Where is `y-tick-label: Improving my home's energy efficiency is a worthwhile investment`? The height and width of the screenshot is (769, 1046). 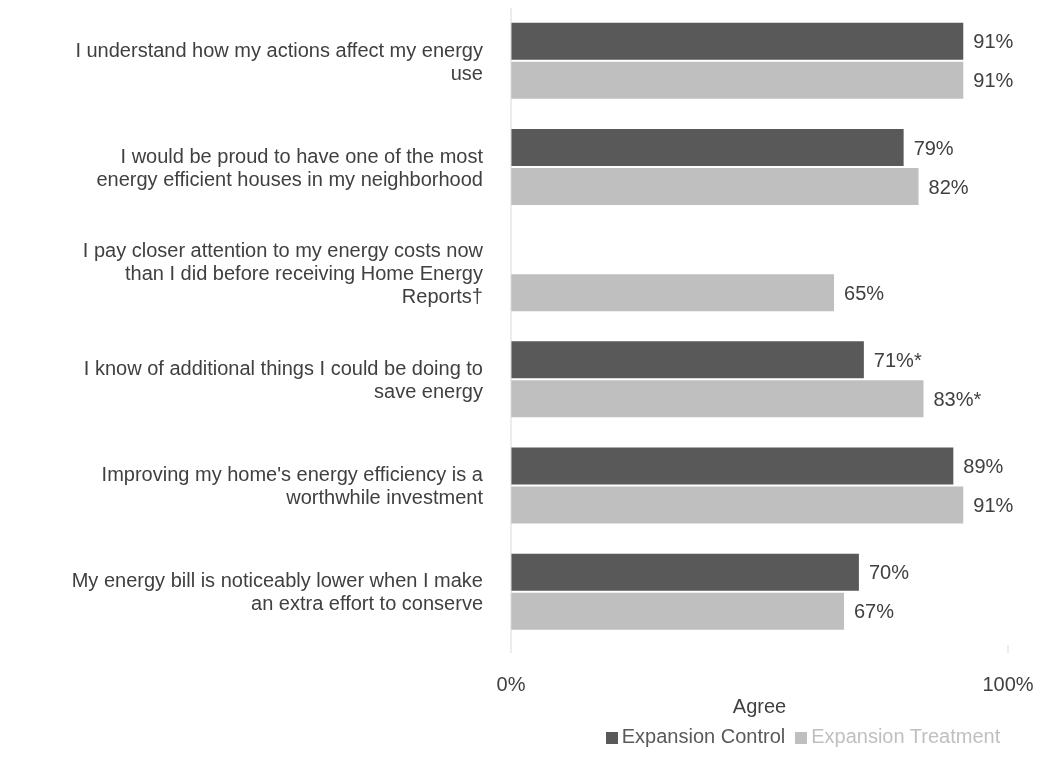
y-tick-label: Improving my home's energy efficiency is a worthwhile investment is located at coordinates (292, 486).